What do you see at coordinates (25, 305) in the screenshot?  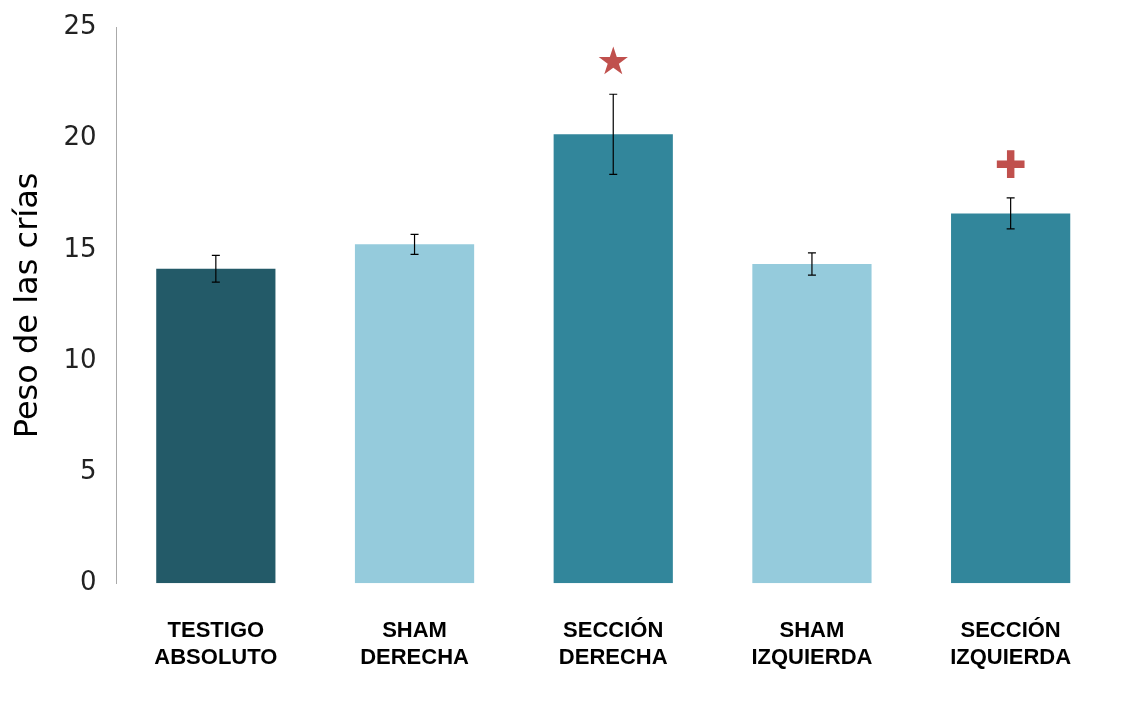 I see `y-axis-title: Peso de las crías` at bounding box center [25, 305].